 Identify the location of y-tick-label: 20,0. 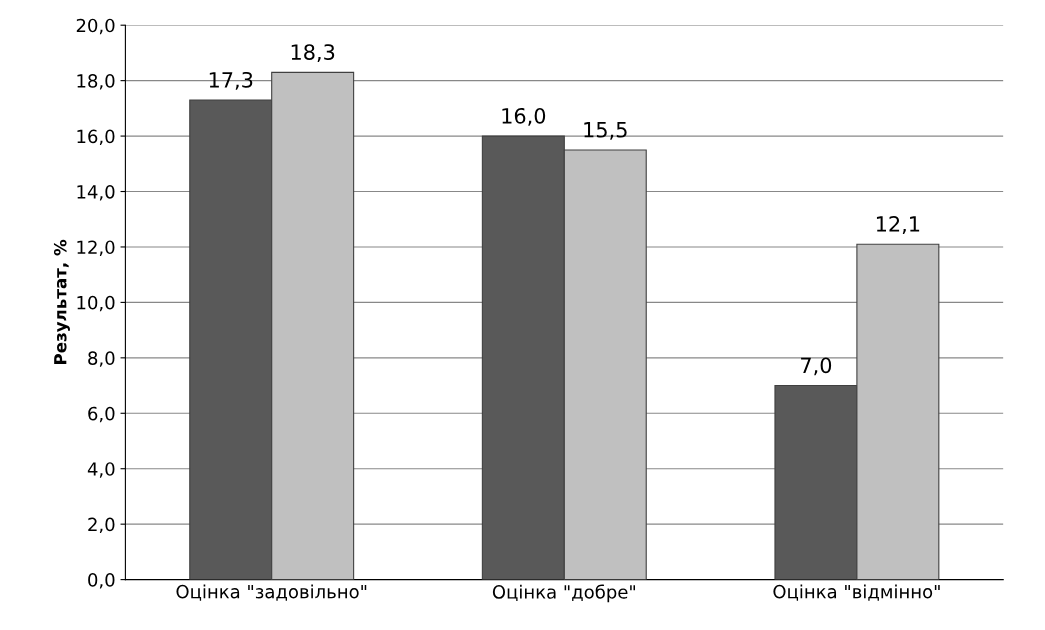
(95, 26).